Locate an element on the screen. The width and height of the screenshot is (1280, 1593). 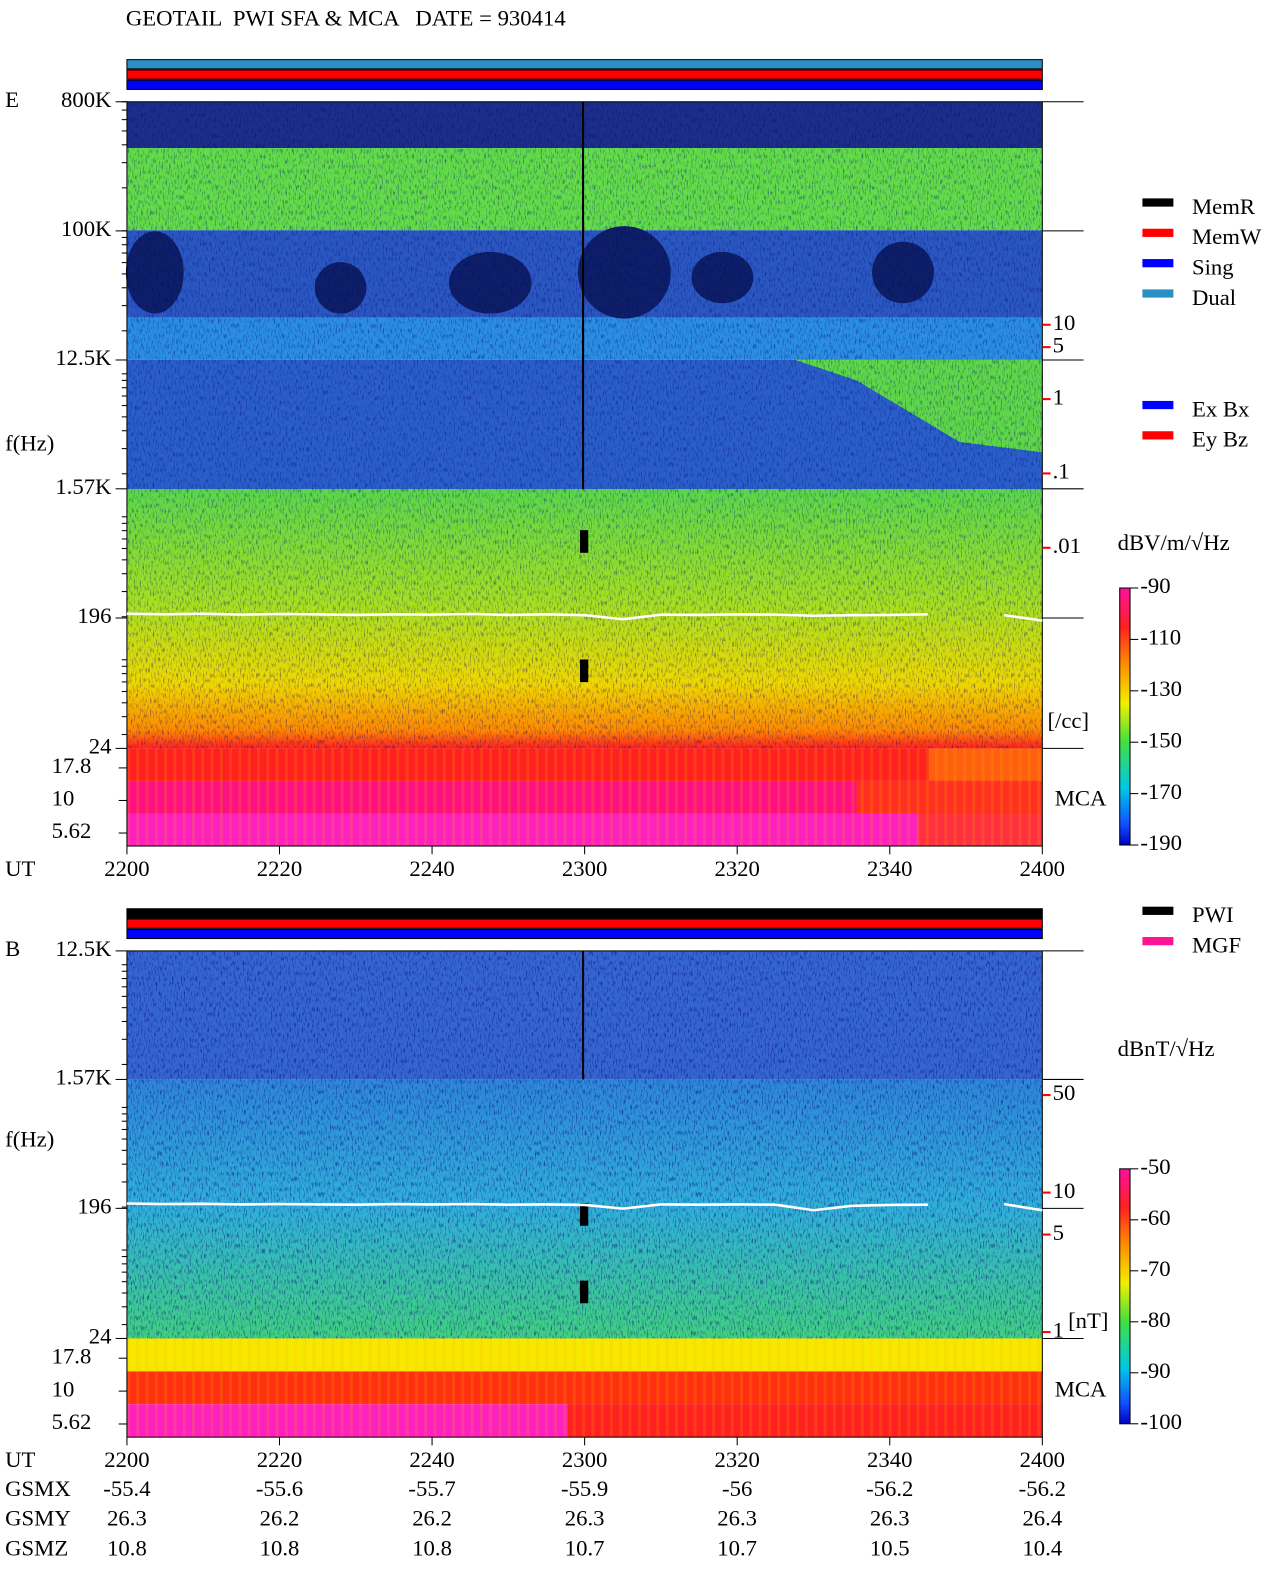
y-tick-label: 1.57K is located at coordinates (83, 1077).